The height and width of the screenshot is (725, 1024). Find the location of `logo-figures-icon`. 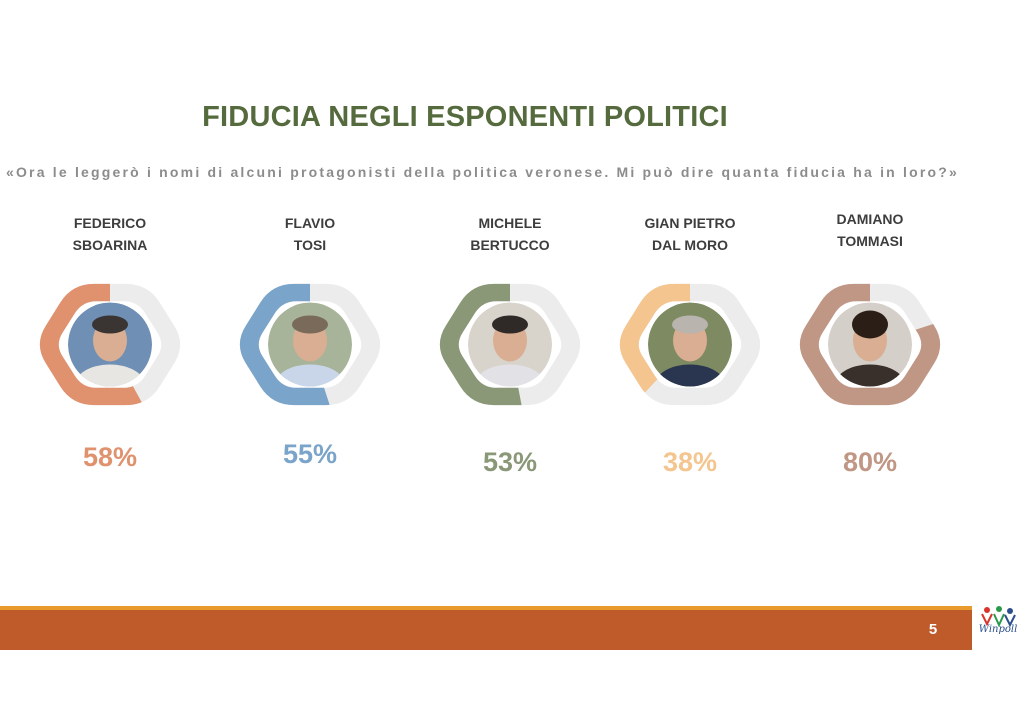

logo-figures-icon is located at coordinates (998, 617).